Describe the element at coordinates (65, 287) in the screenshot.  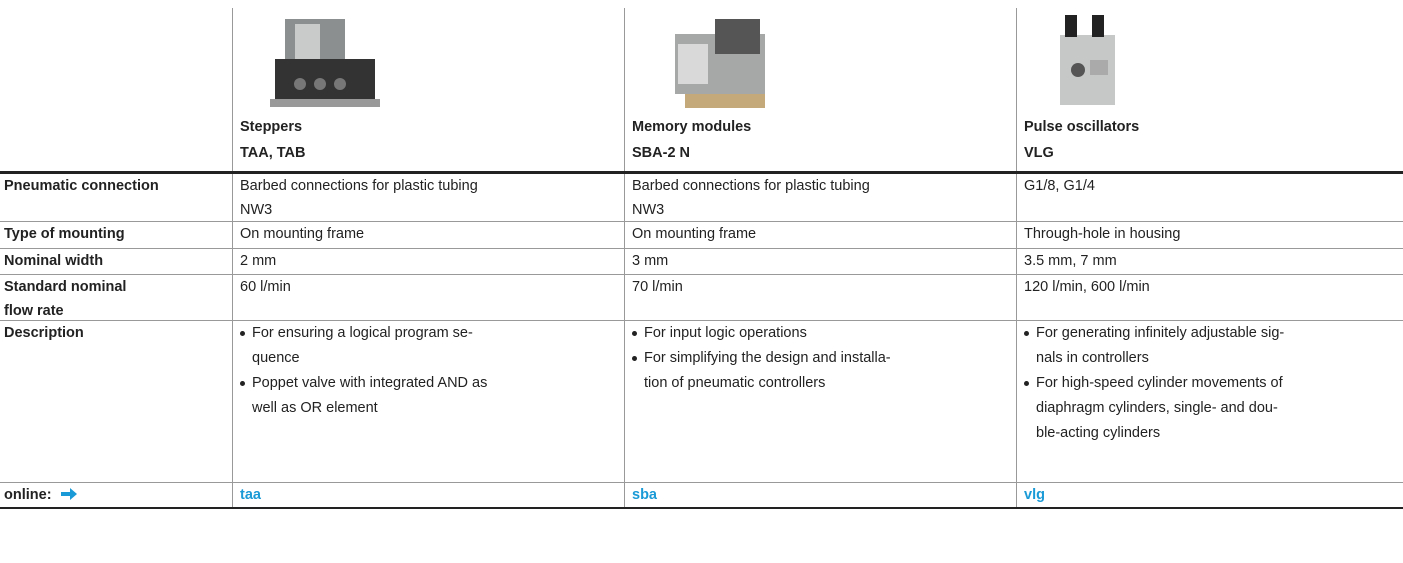
I see `row-label: Standard nominal` at that location.